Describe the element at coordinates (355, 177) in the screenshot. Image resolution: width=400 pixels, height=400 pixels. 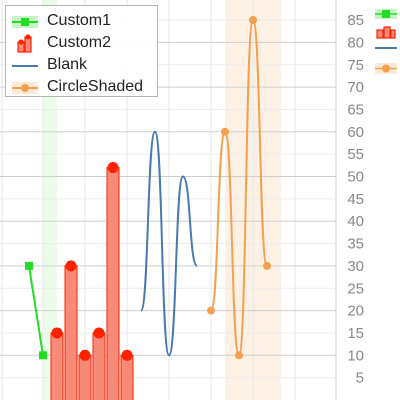
I see `y-tick-label: 50` at that location.